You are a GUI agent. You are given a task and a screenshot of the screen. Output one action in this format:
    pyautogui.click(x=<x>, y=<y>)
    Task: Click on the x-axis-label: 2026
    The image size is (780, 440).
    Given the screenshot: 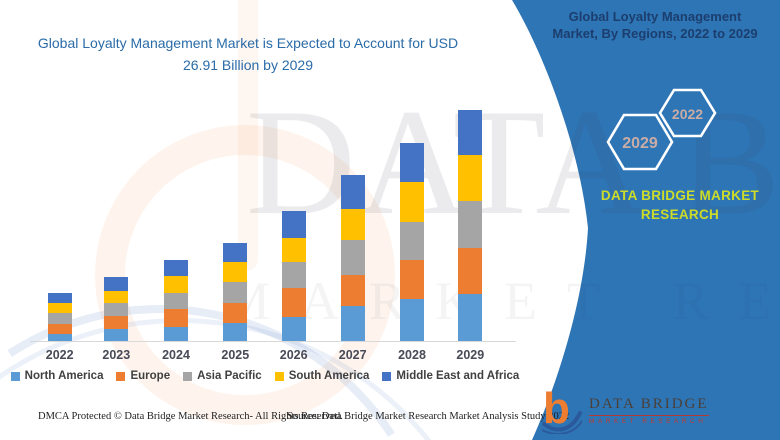 What is the action you would take?
    pyautogui.click(x=293, y=355)
    